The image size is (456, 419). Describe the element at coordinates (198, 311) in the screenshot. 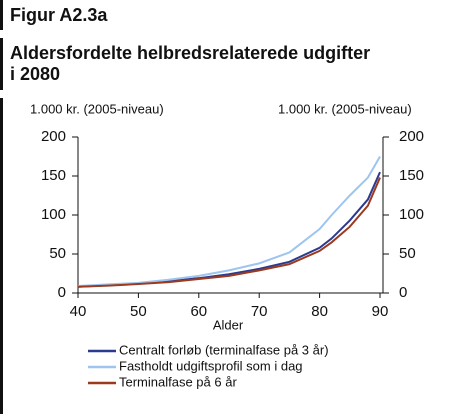

I see `x-tick-label: 60` at that location.